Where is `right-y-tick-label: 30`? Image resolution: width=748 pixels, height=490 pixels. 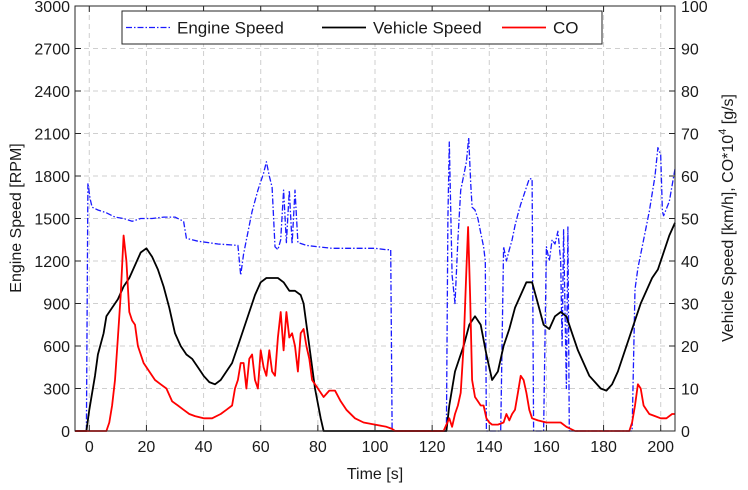 right-y-tick-label: 30 is located at coordinates (690, 305).